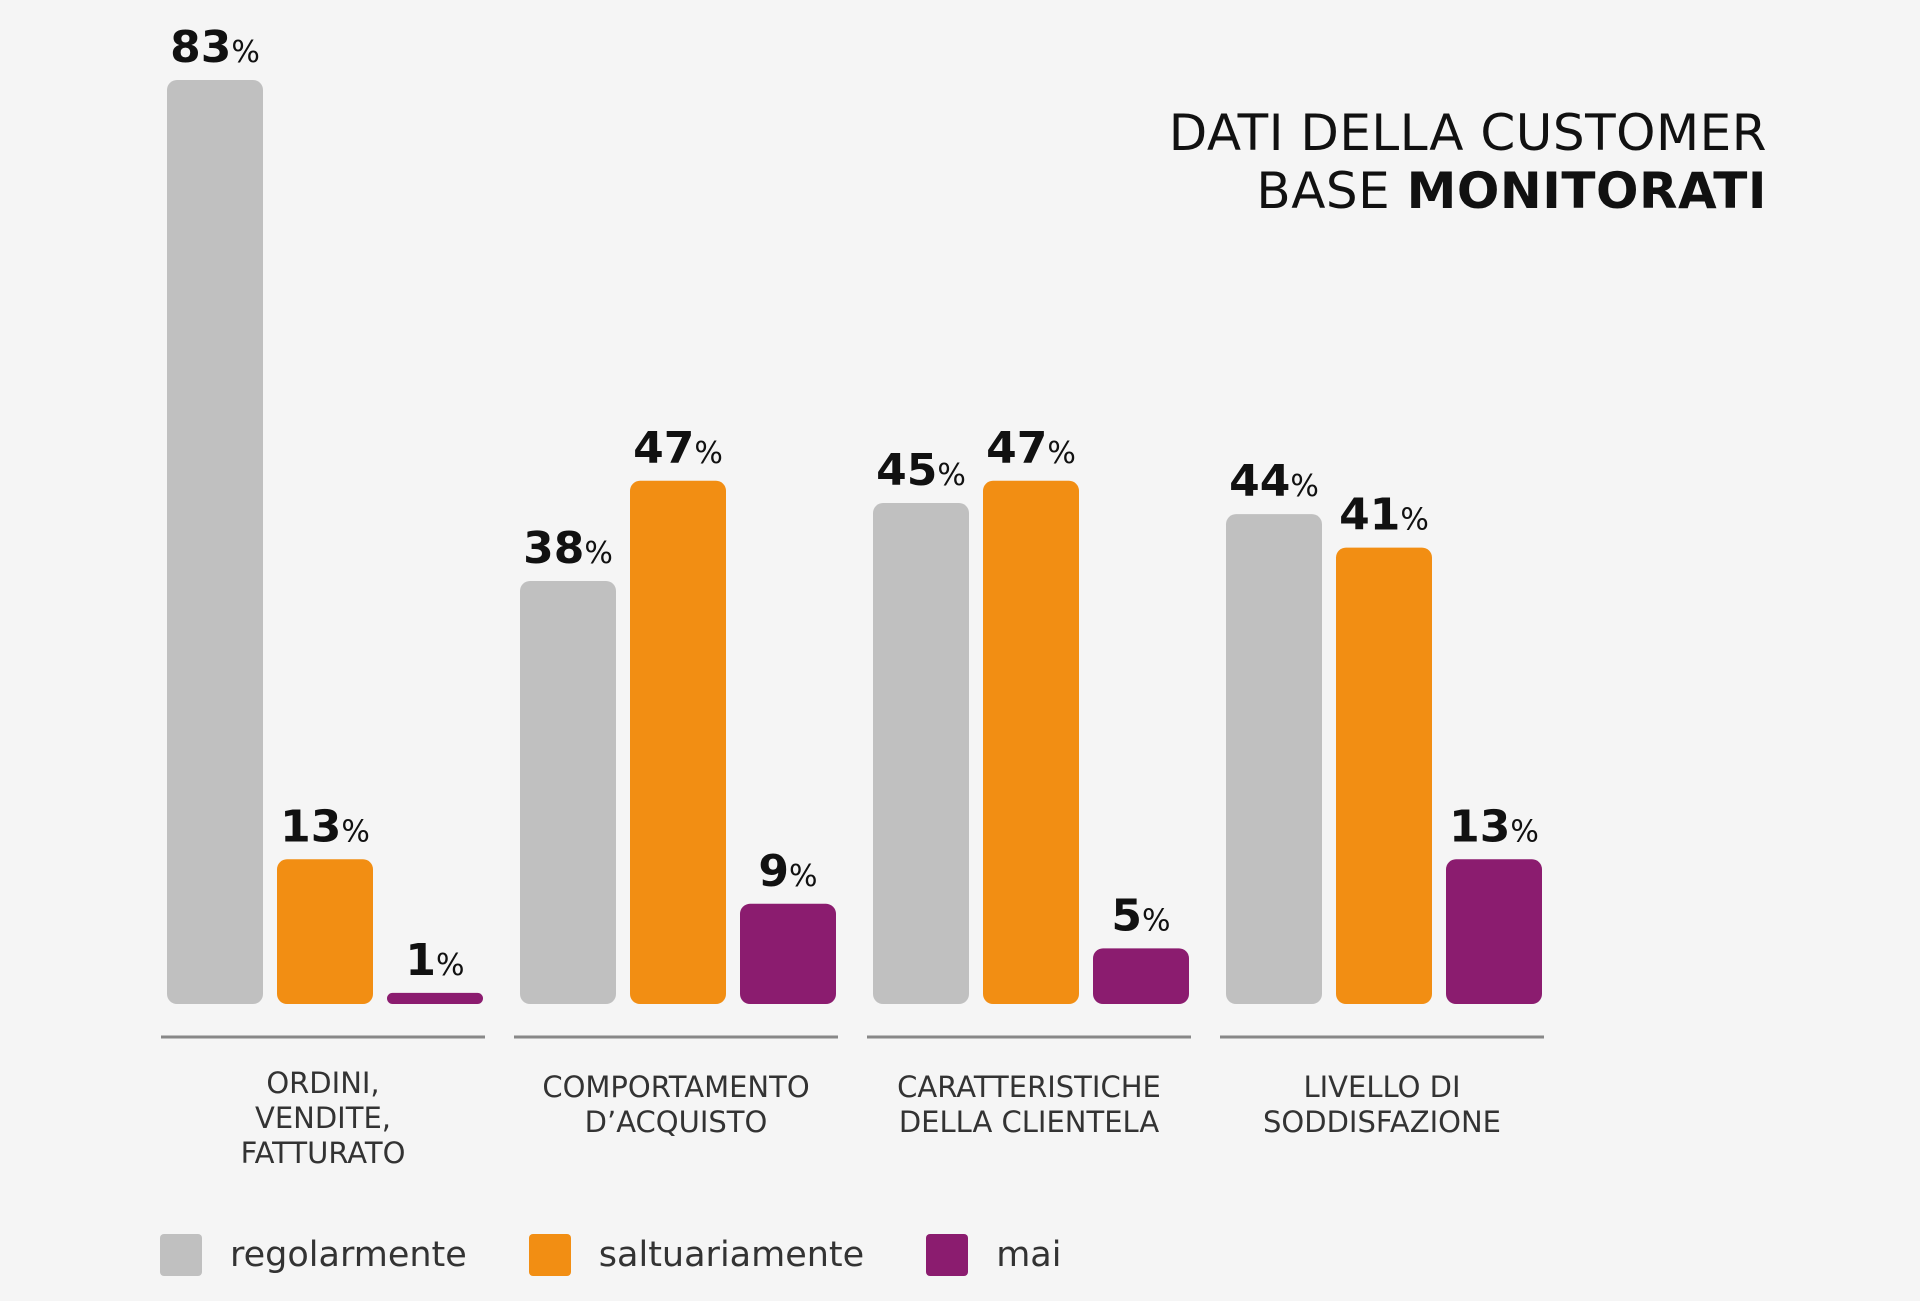  Describe the element at coordinates (1467, 133) in the screenshot. I see `chart-title-line-1: DATI DELLA CUSTOMER` at that location.